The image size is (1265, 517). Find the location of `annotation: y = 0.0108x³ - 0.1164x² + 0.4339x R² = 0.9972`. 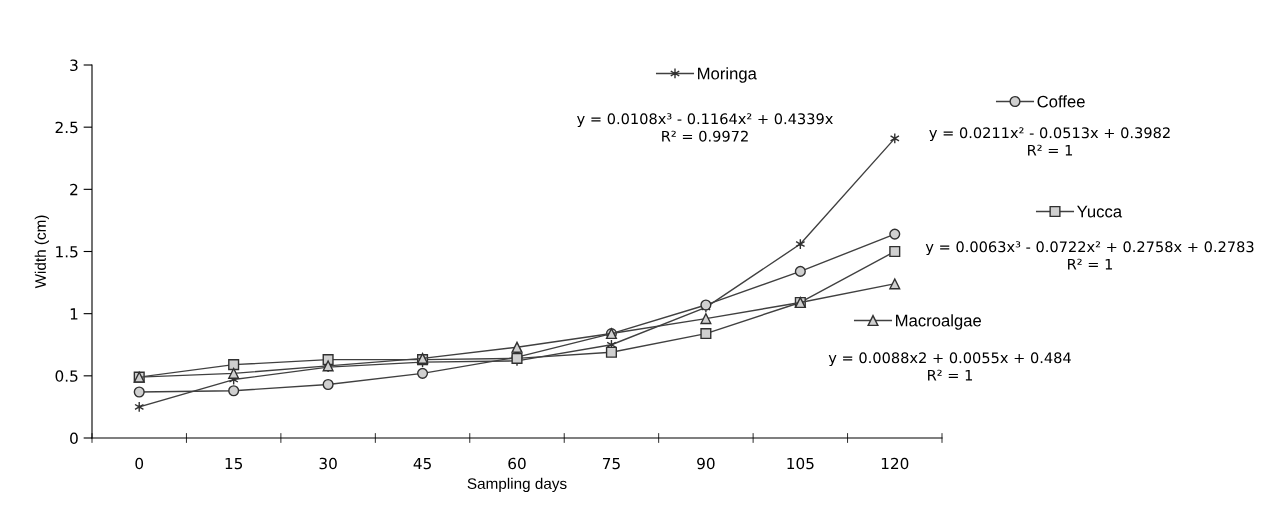

annotation: y = 0.0108x³ - 0.1164x² + 0.4339x R² = 0.9972 is located at coordinates (705, 127).